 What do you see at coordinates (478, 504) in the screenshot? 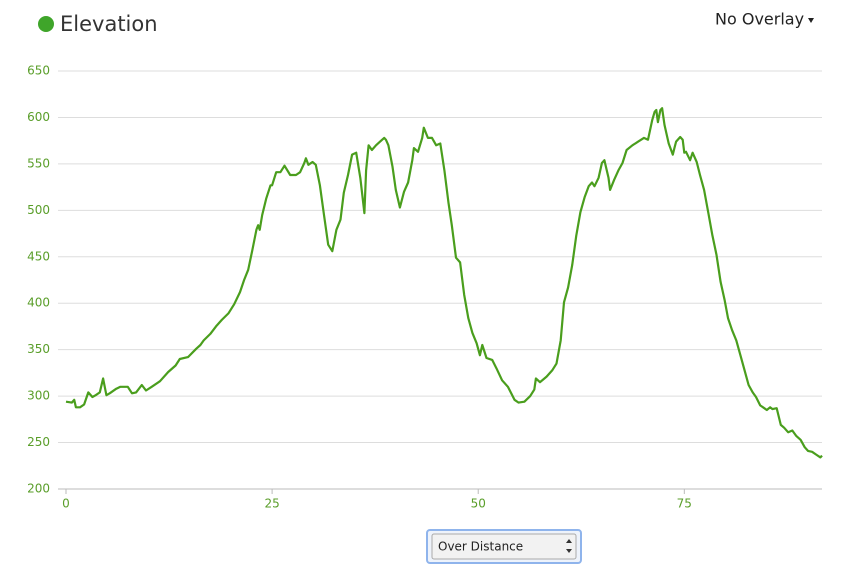
I see `x-tick-label: 50` at bounding box center [478, 504].